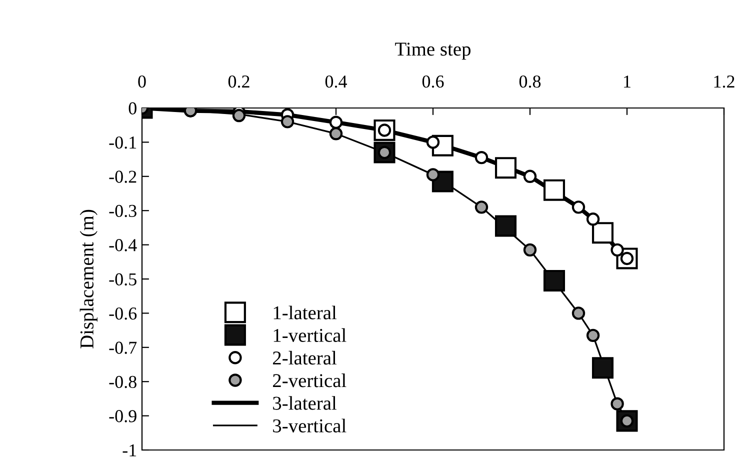 The height and width of the screenshot is (463, 741). Describe the element at coordinates (309, 381) in the screenshot. I see `legend-label: 2-vertical` at that location.